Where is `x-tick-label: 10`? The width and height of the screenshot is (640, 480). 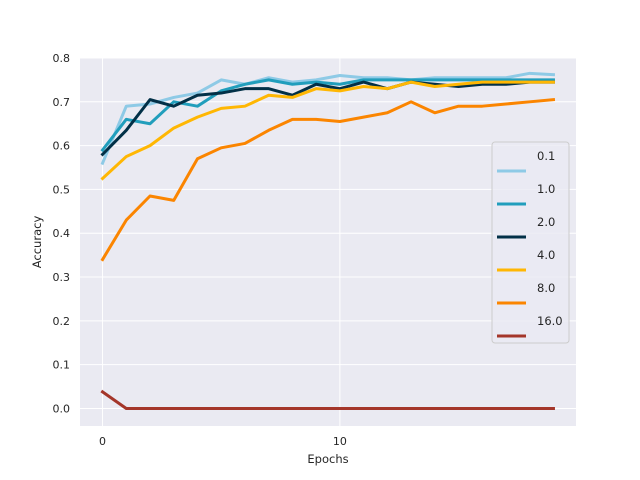 x-tick-label: 10 is located at coordinates (340, 441).